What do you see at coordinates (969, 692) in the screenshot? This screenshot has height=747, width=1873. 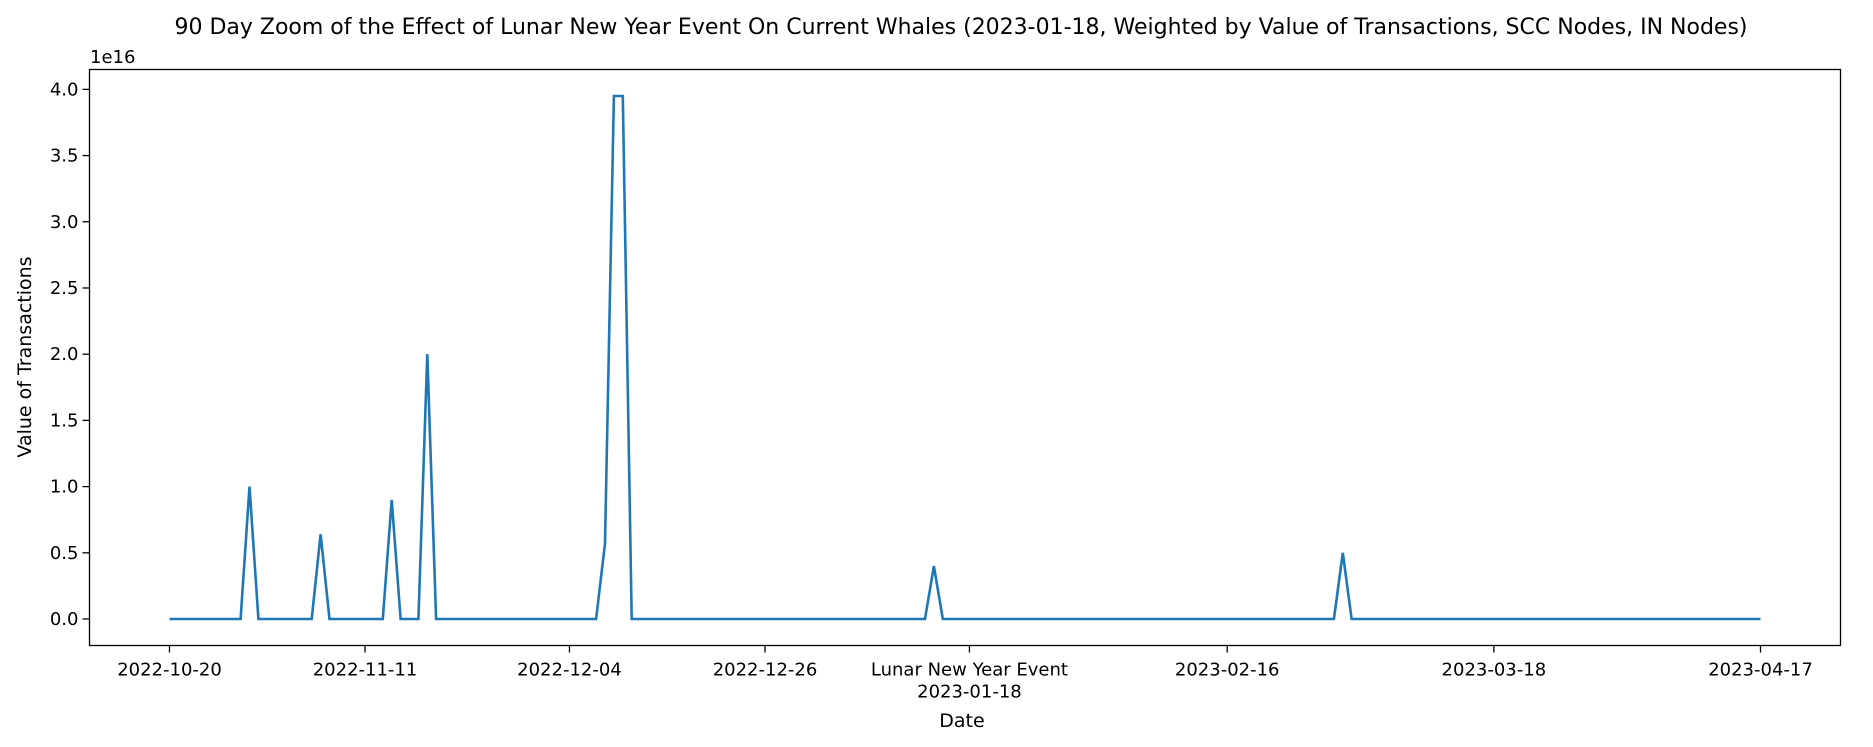 I see `x-tick-label-secondary: 2023-01-18` at bounding box center [969, 692].